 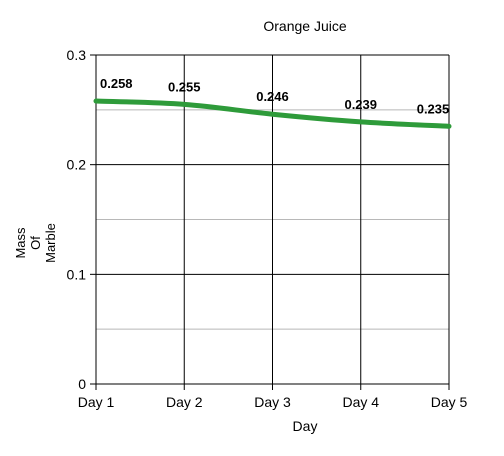 What do you see at coordinates (360, 402) in the screenshot?
I see `x-tick-label: Day 4` at bounding box center [360, 402].